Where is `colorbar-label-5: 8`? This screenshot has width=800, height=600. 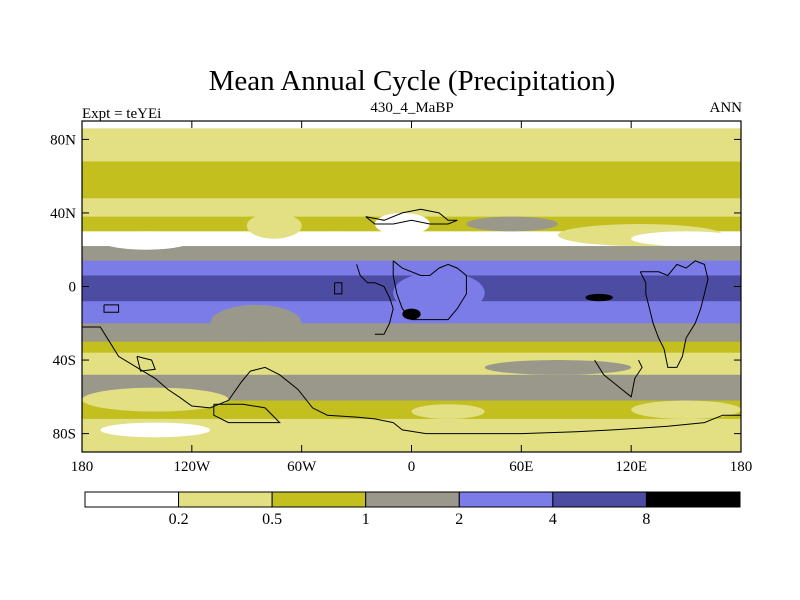 colorbar-label-5: 8 is located at coordinates (646, 519).